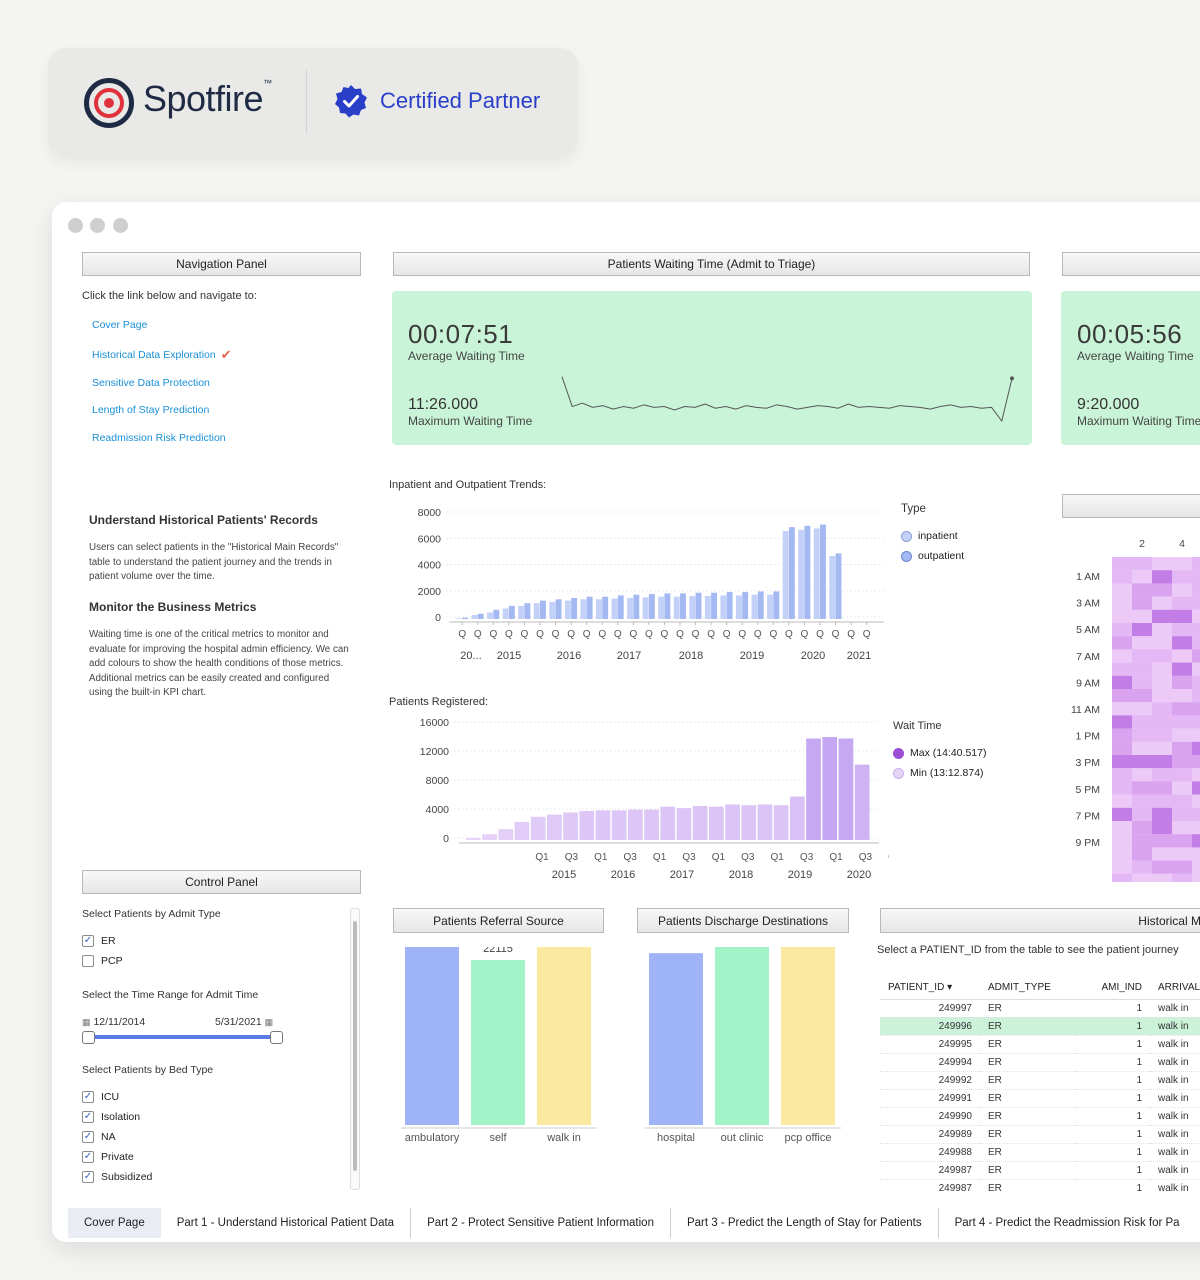  I want to click on bed-type-subsidized-checkbox: ✓ Subsidized, so click(117, 1177).